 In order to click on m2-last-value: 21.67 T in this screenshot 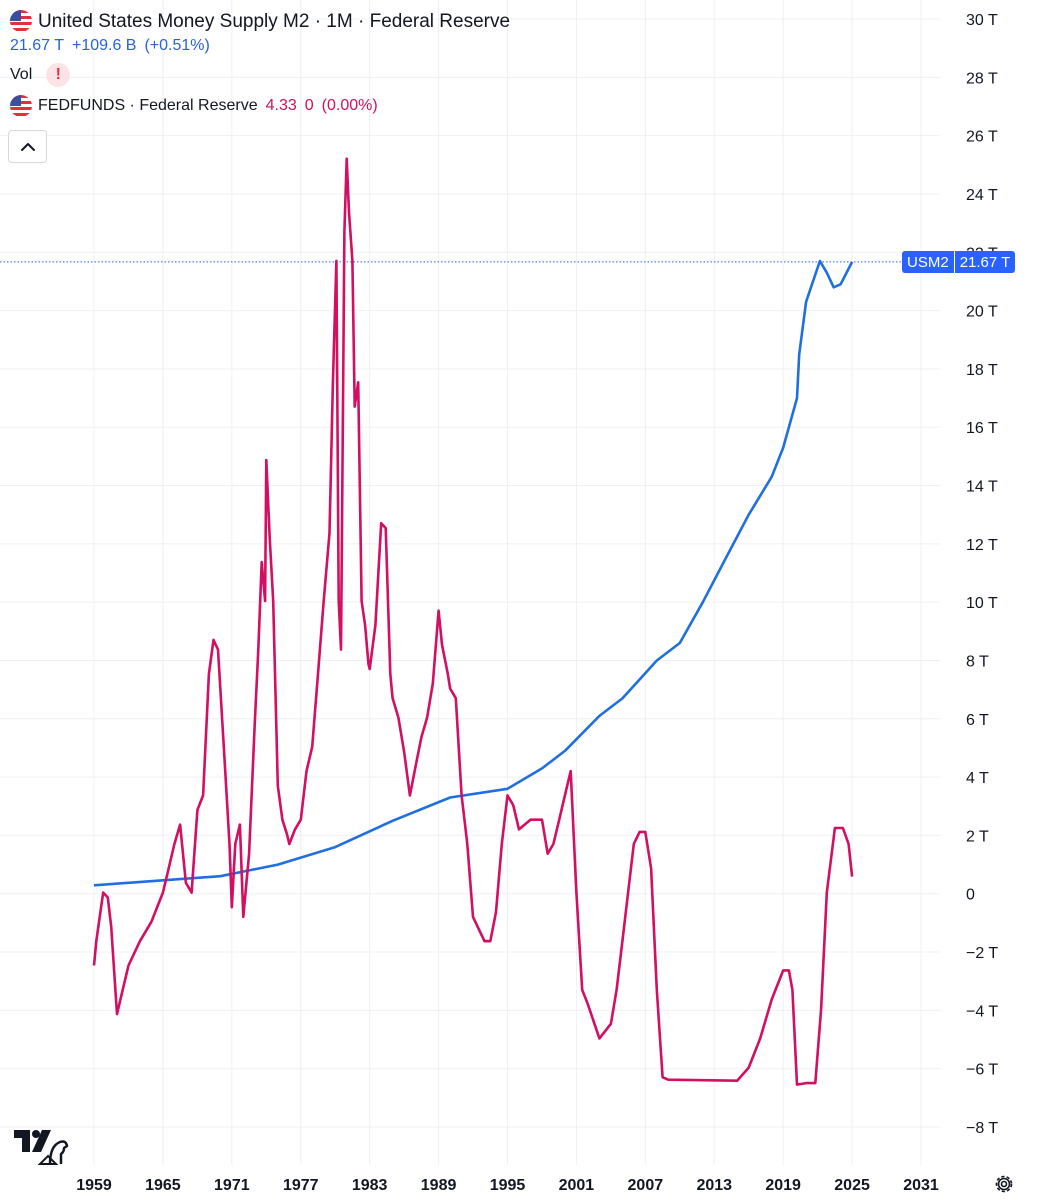, I will do `click(37, 45)`.